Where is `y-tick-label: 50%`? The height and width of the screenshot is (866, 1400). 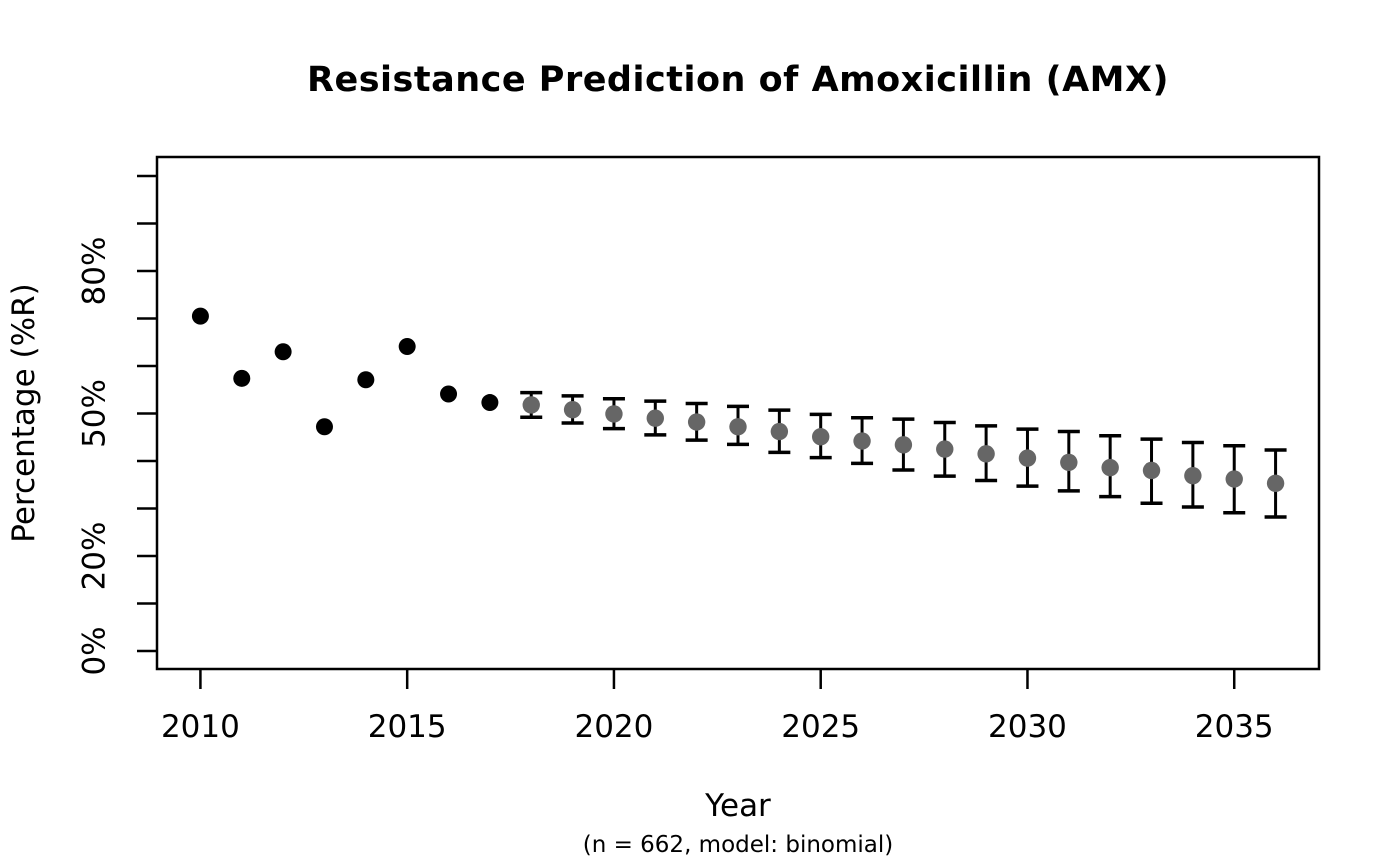 y-tick-label: 50% is located at coordinates (95, 413).